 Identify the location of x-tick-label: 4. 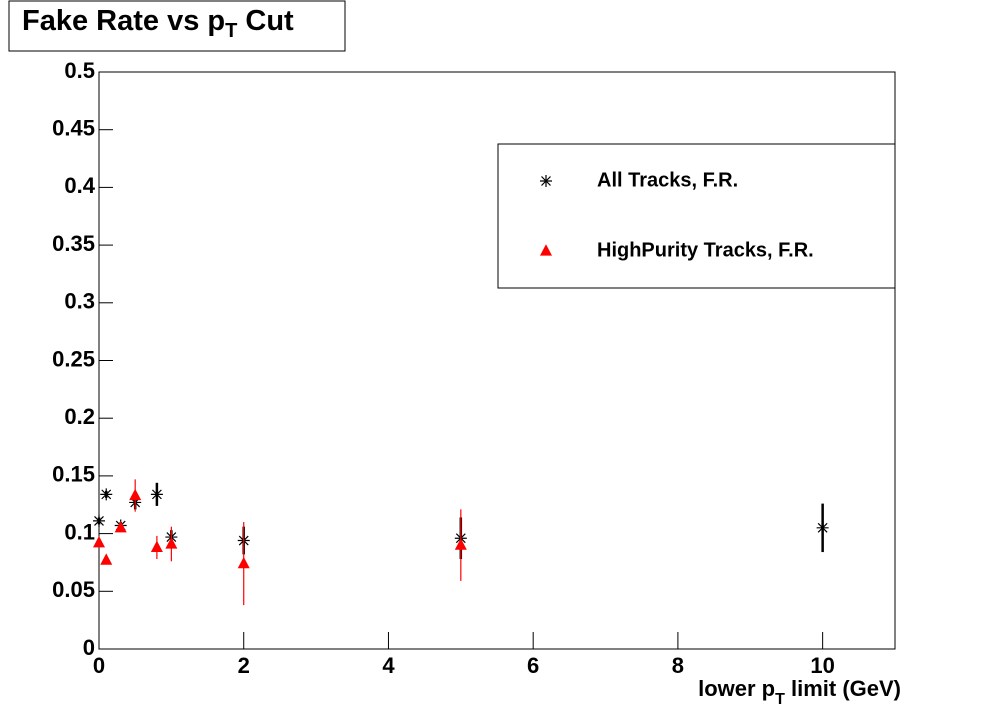
(388, 665).